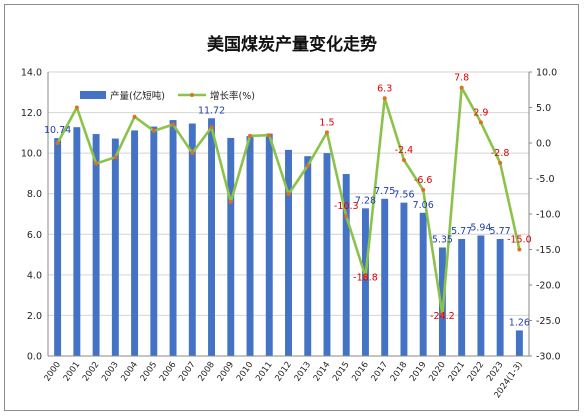 The image size is (585, 417). I want to click on x-tick-label: 2022, so click(476, 371).